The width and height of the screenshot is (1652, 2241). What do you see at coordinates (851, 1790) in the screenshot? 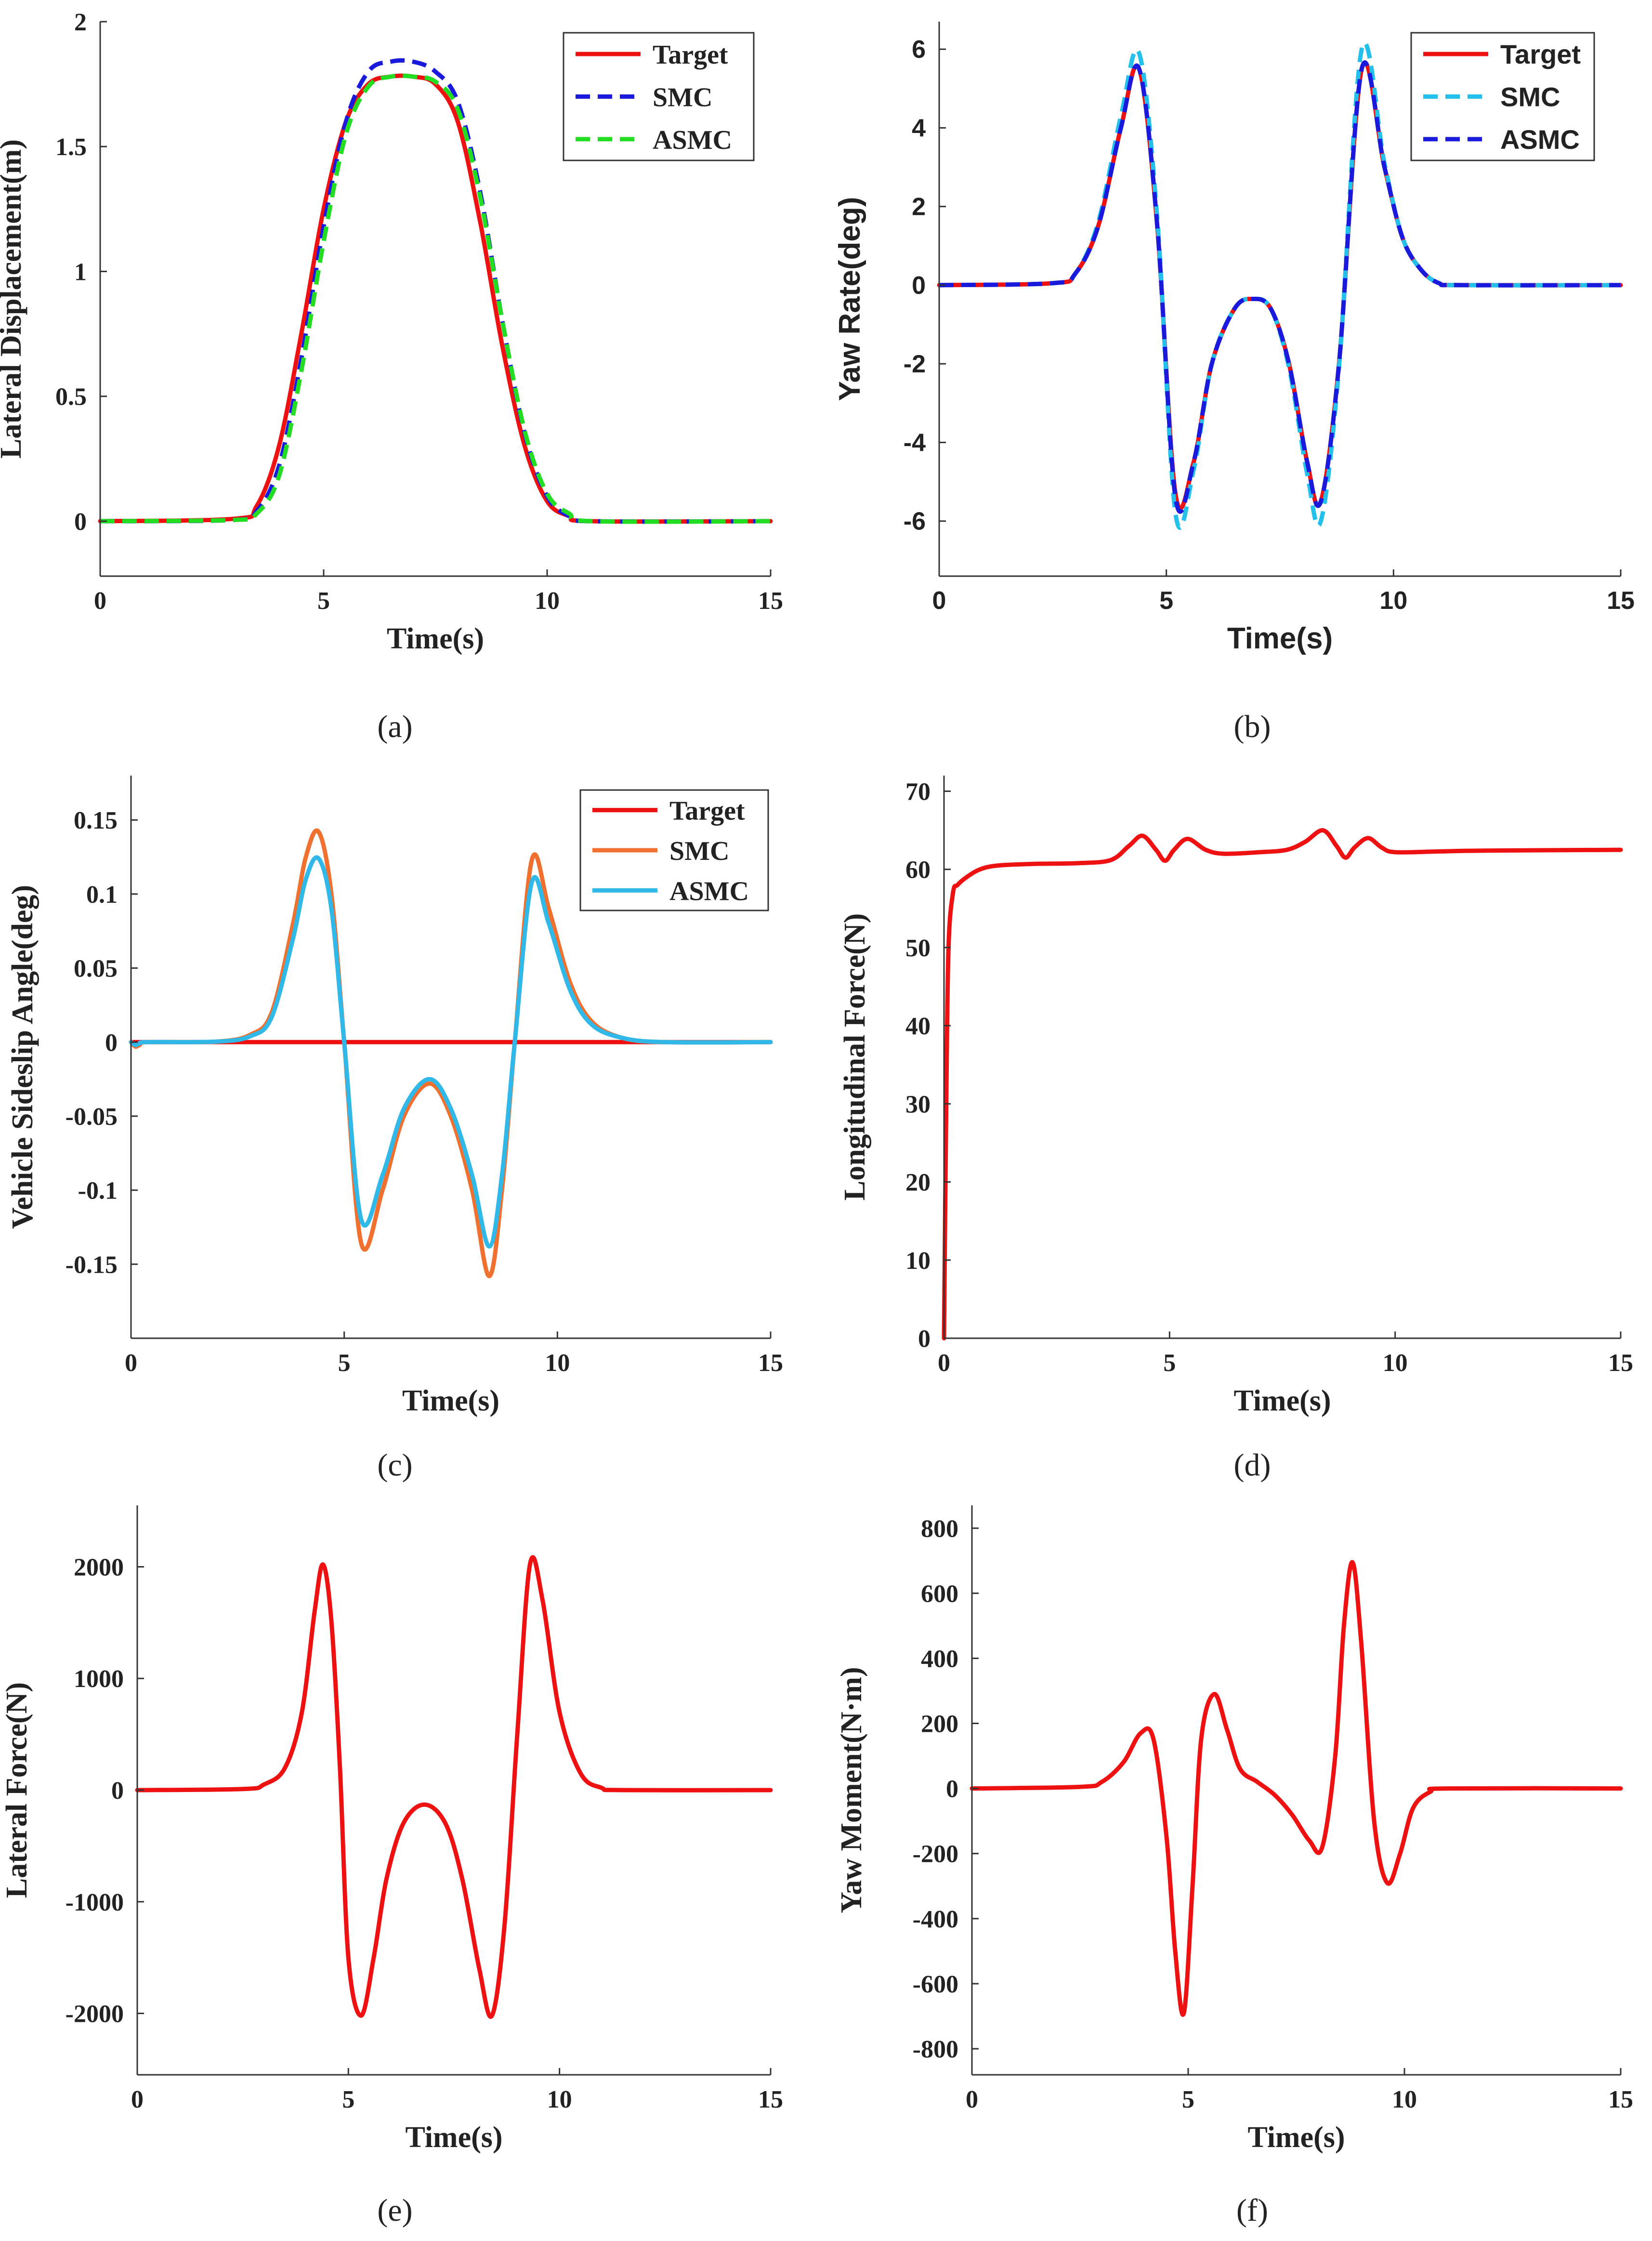
I see `y-axis-label: Yaw Moment(N·m)` at bounding box center [851, 1790].